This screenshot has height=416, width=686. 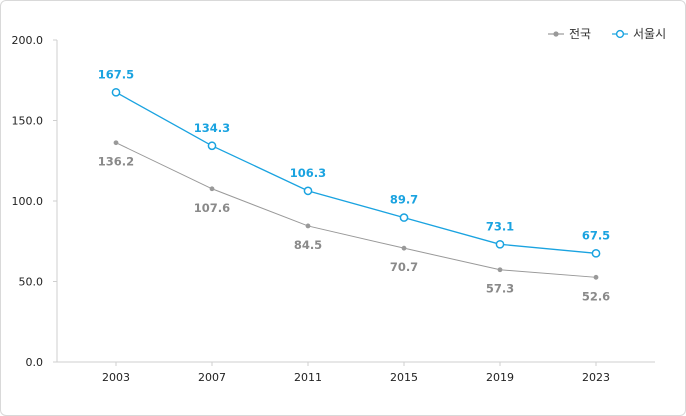 What do you see at coordinates (607, 34) in the screenshot?
I see `legend: 전국 서울시` at bounding box center [607, 34].